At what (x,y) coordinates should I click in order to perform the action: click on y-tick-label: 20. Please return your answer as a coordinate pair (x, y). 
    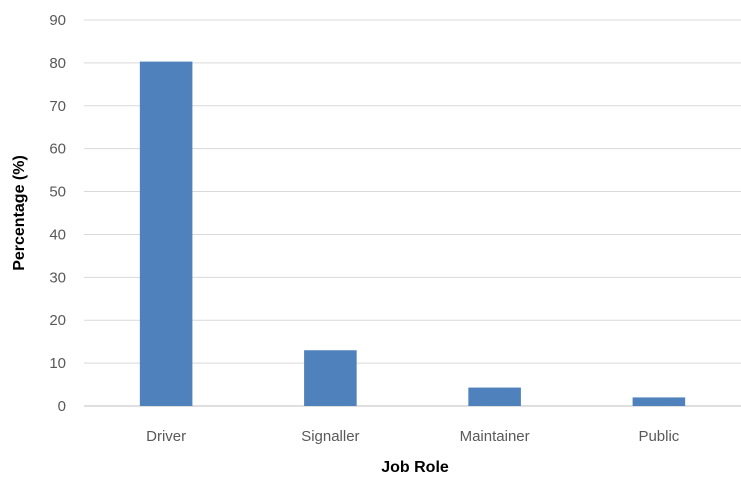
    Looking at the image, I should click on (57, 320).